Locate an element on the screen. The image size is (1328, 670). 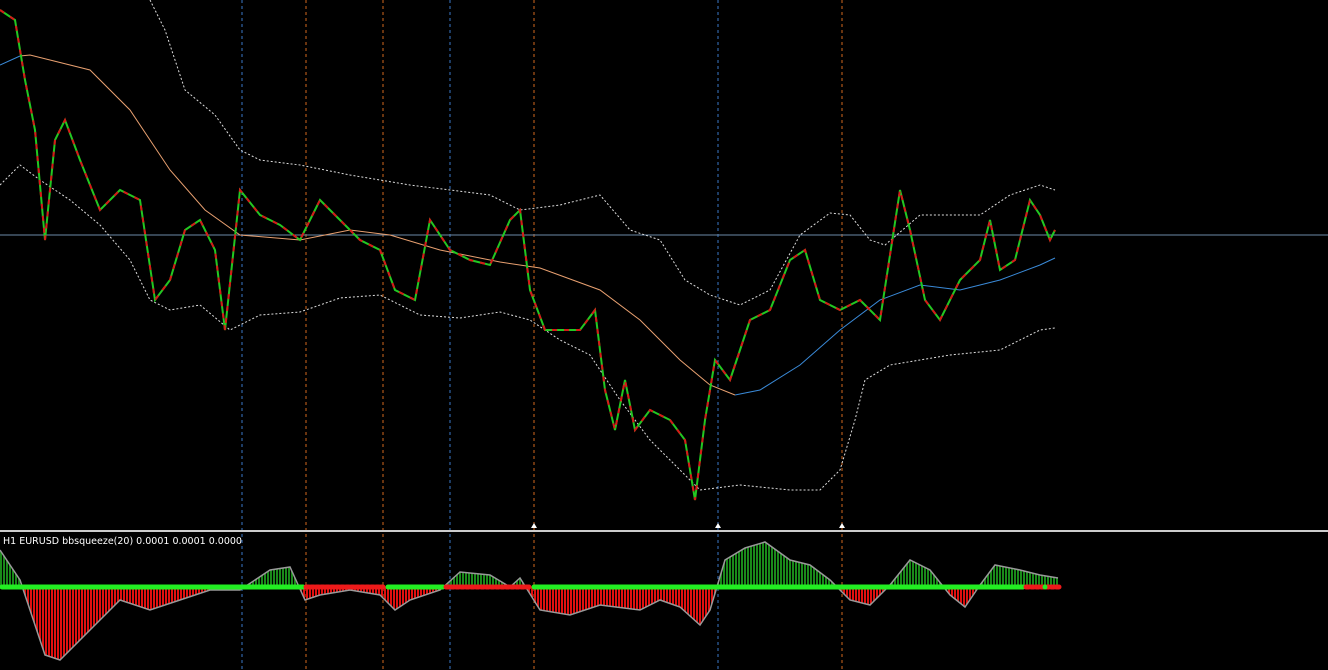
squeeze-off is located at coordinates (1045, 587).